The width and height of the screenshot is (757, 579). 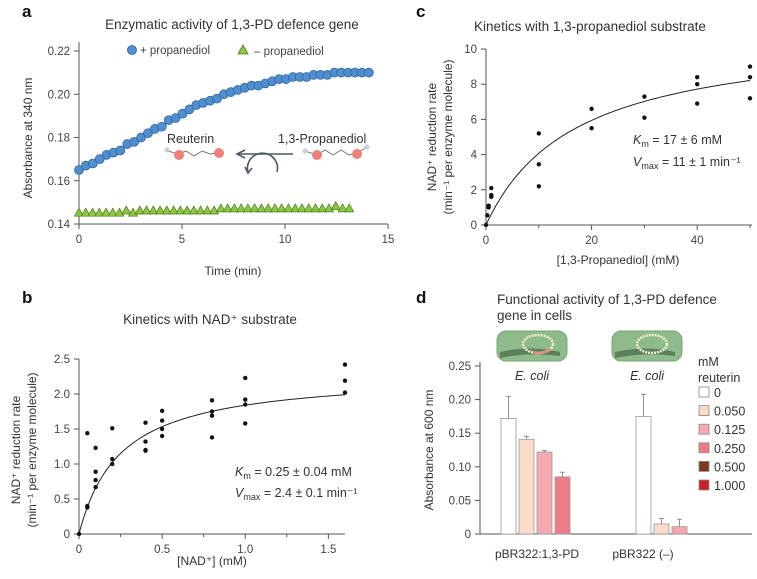 I want to click on panel-d-title-line2: gene in cells, so click(x=534, y=315).